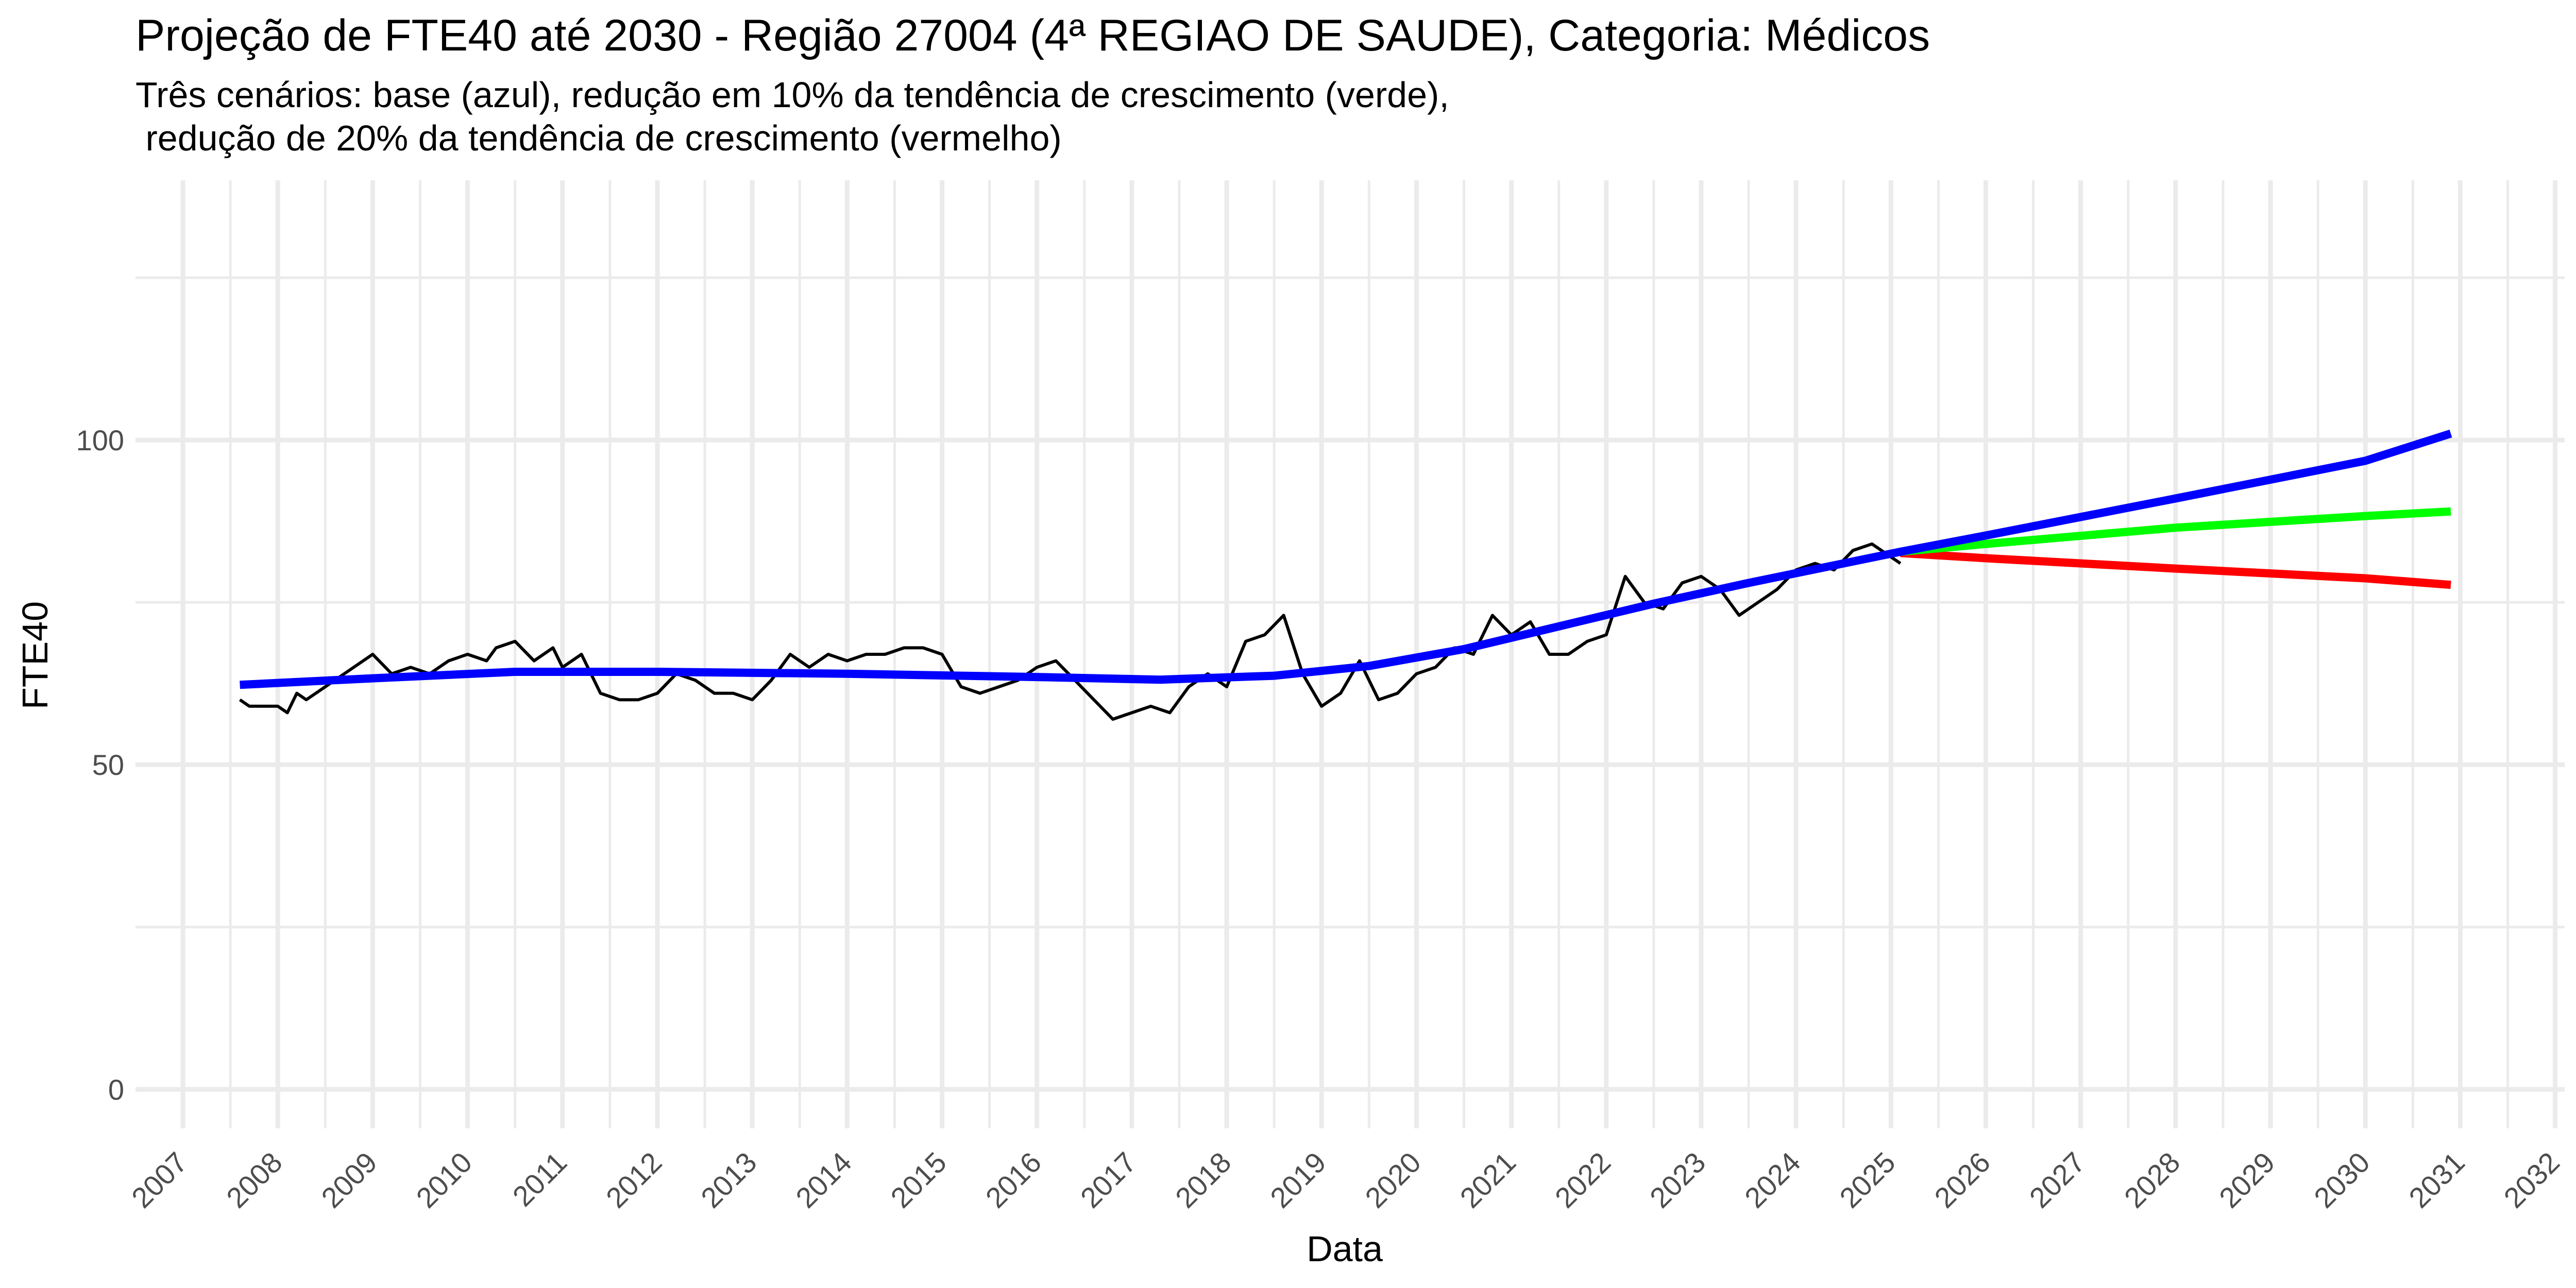 The width and height of the screenshot is (2576, 1288). I want to click on x-tick-label-2020: 2020, so click(1393, 1180).